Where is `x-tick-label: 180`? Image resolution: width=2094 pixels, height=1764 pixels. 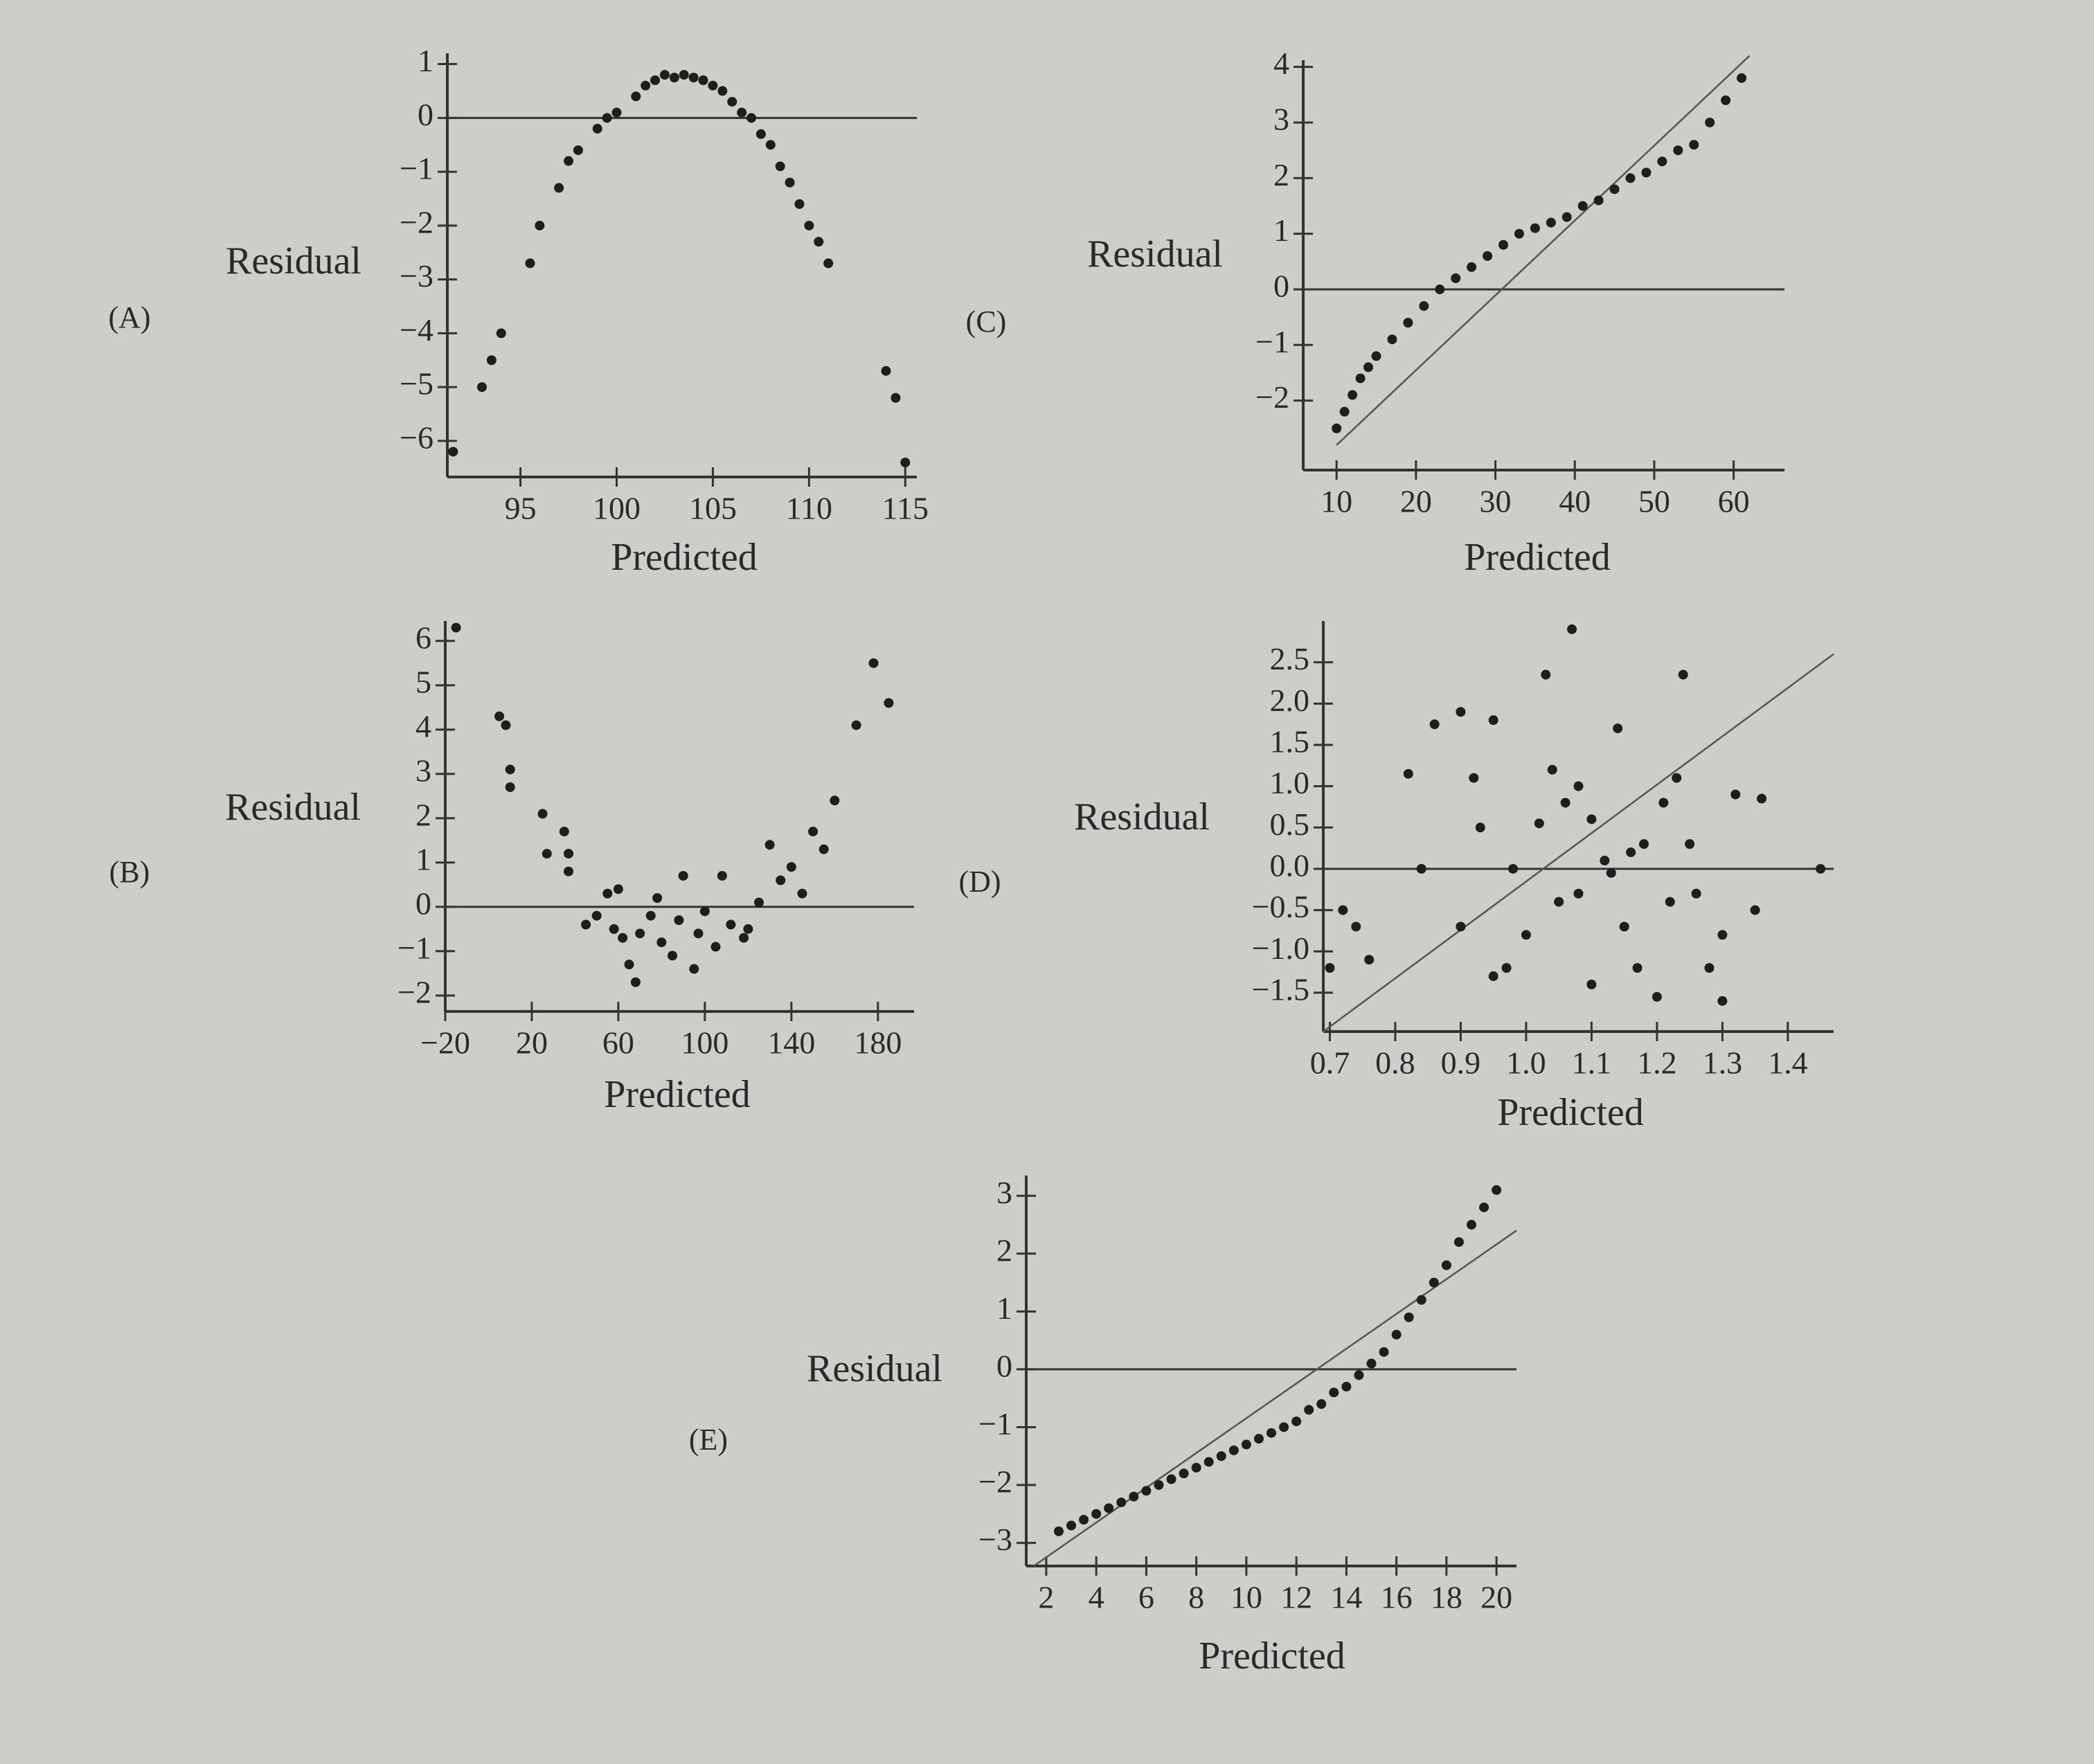 x-tick-label: 180 is located at coordinates (878, 1043).